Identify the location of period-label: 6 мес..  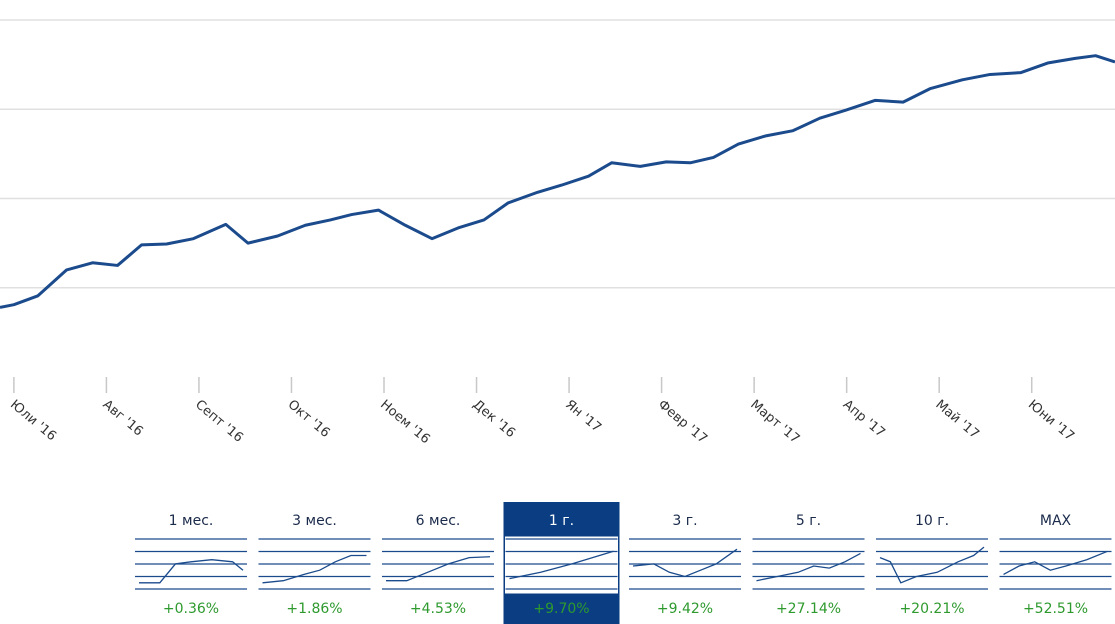
(438, 521).